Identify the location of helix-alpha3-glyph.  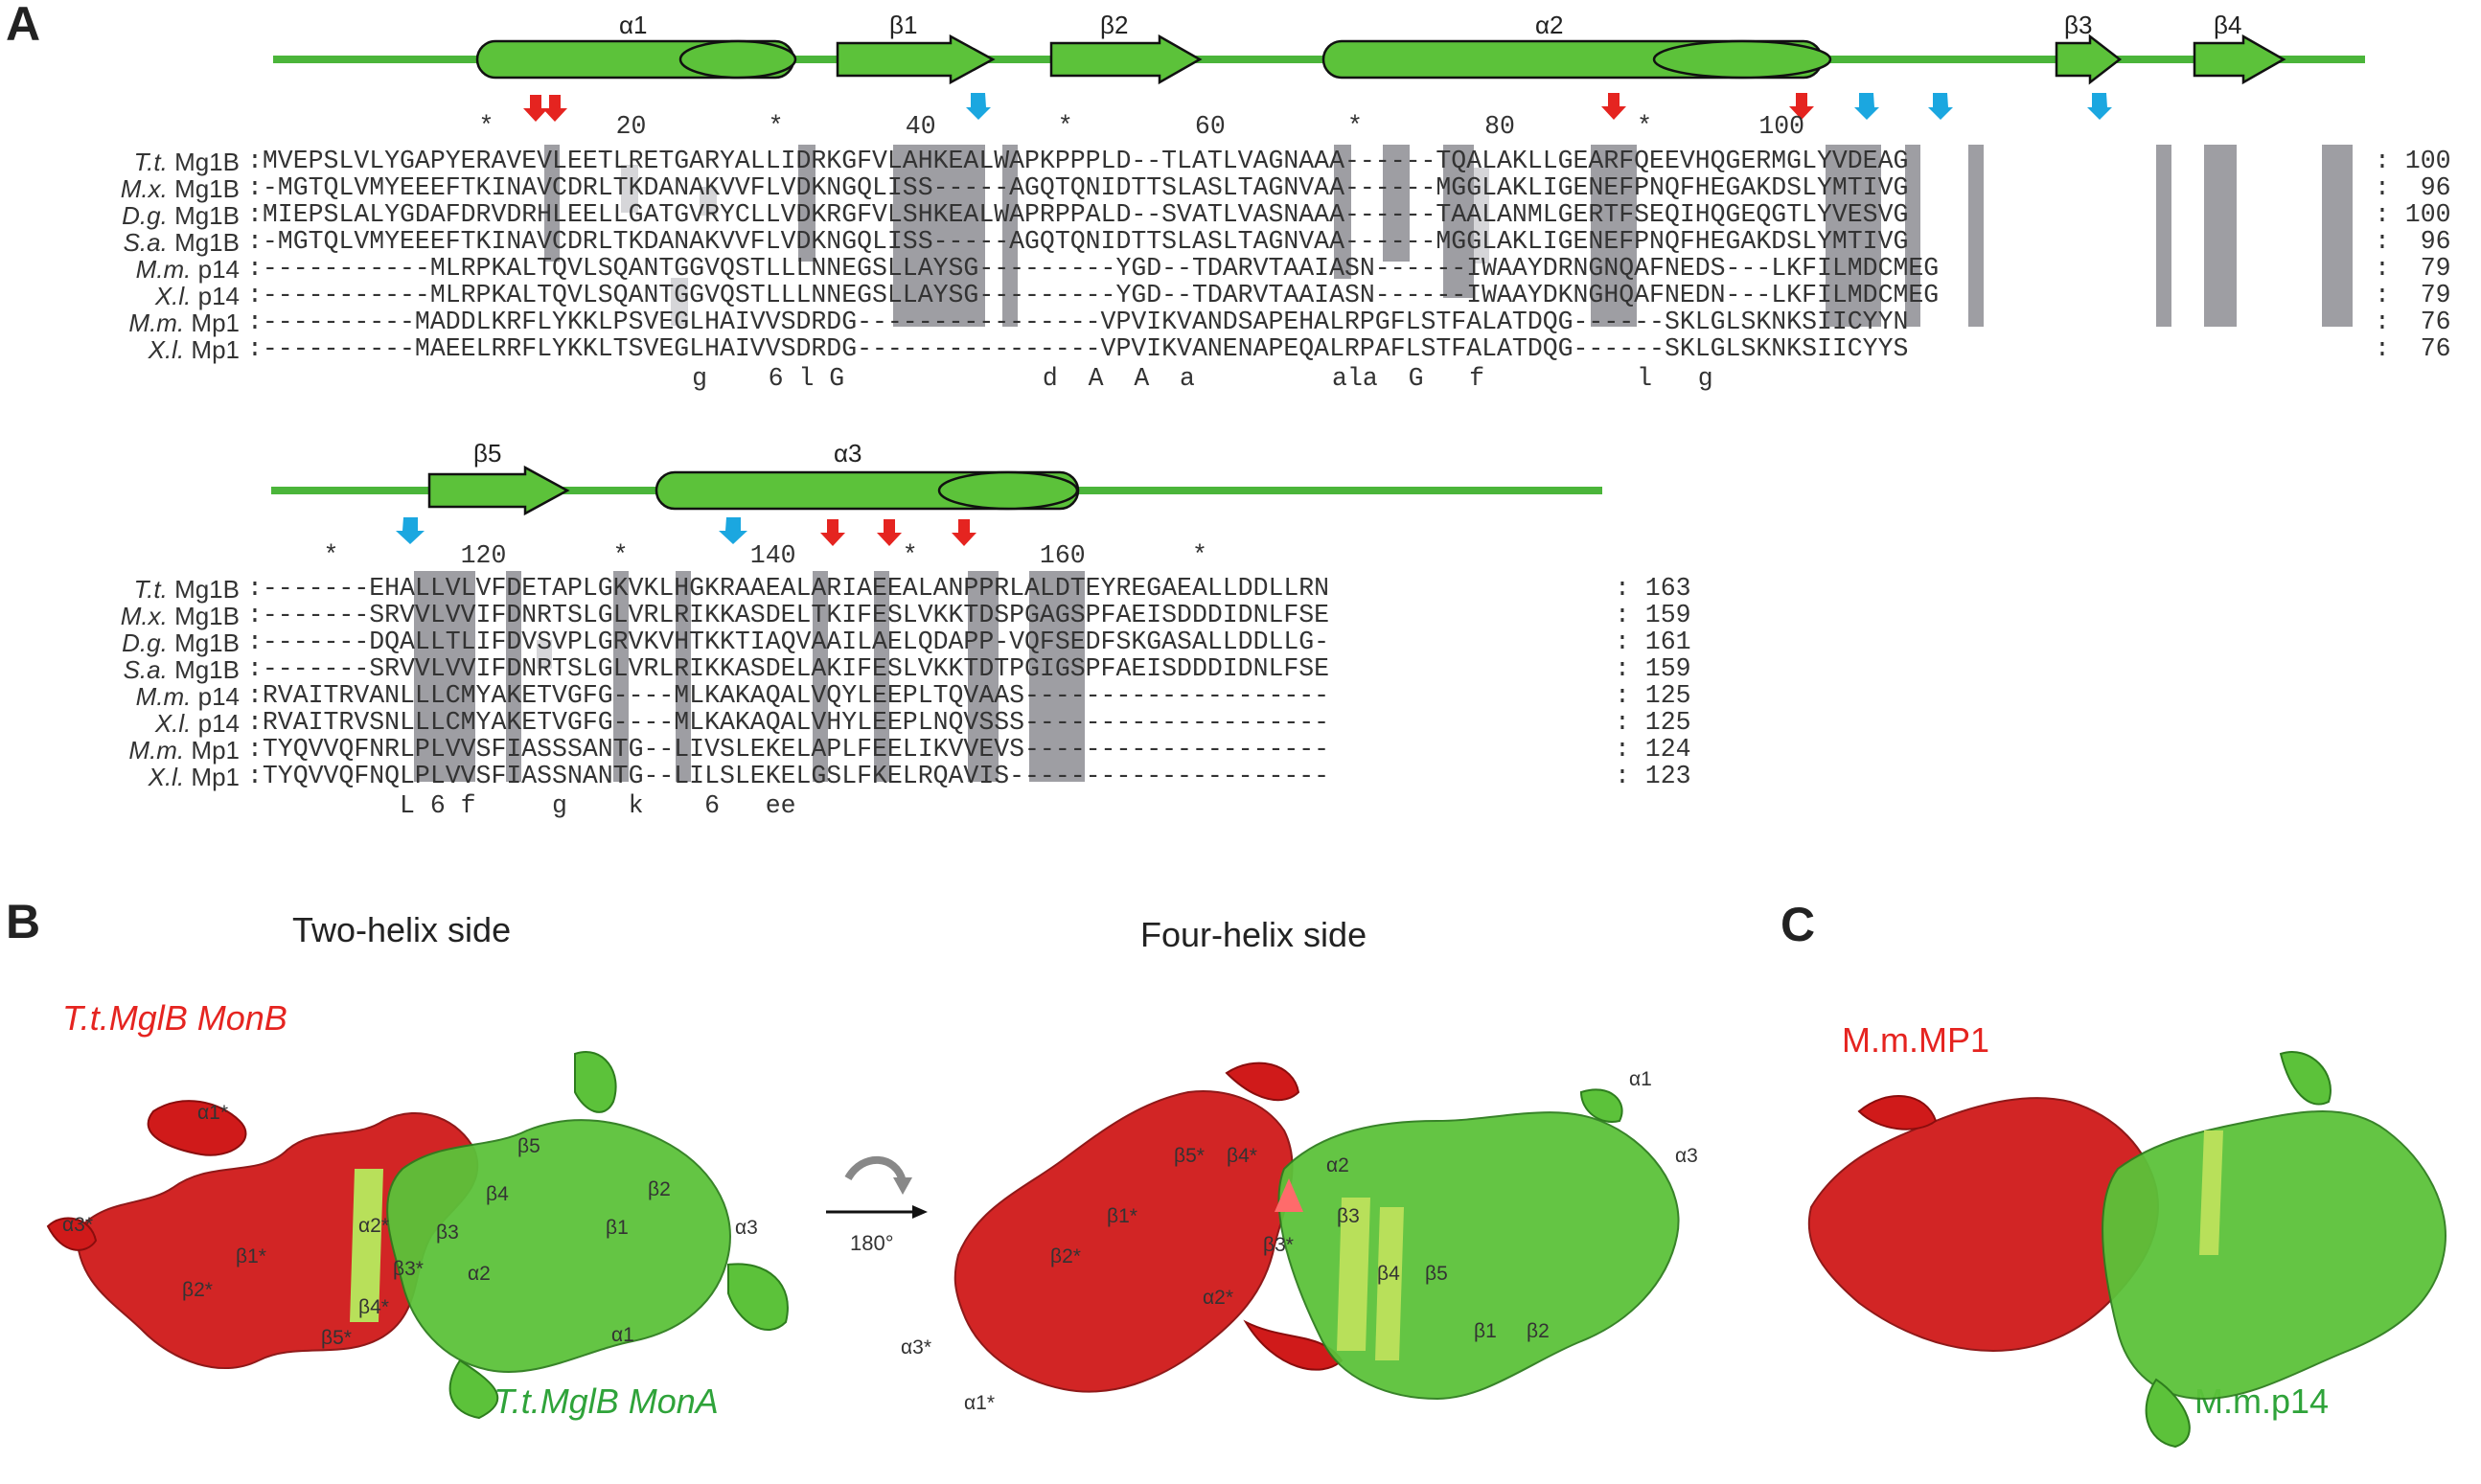
(867, 490).